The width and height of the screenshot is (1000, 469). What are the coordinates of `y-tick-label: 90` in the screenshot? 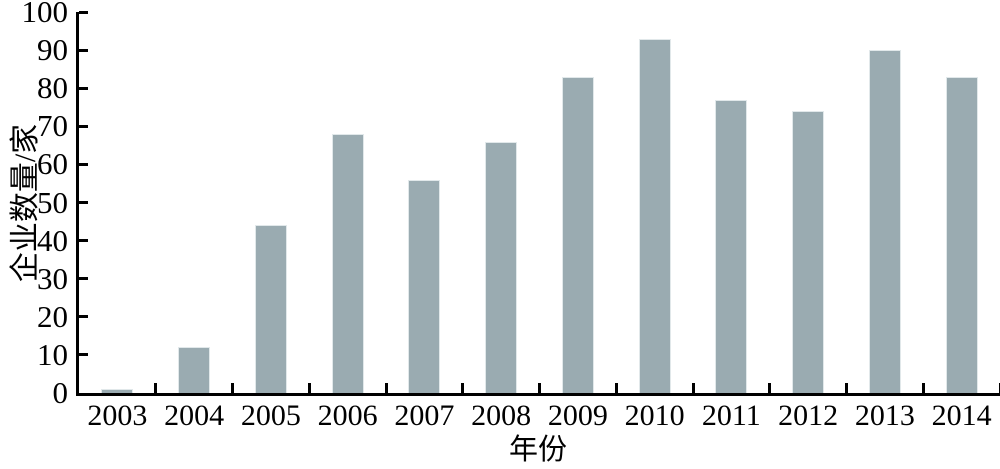 It's located at (52, 50).